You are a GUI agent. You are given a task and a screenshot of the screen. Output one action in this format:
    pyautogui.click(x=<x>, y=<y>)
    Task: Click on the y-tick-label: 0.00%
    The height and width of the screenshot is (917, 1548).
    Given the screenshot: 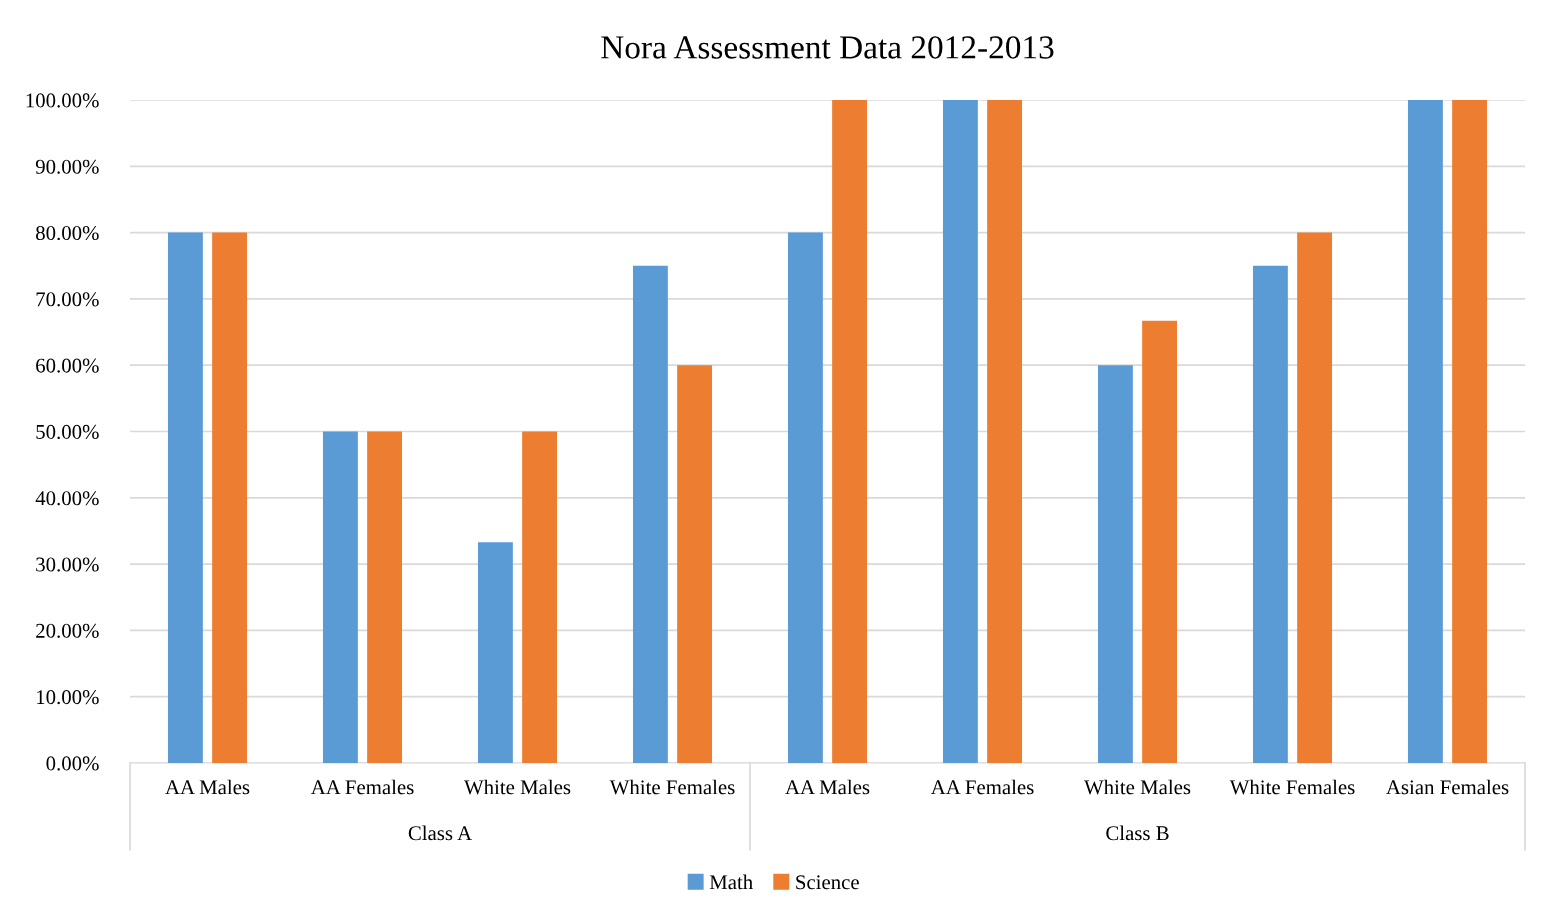 What is the action you would take?
    pyautogui.click(x=72, y=763)
    